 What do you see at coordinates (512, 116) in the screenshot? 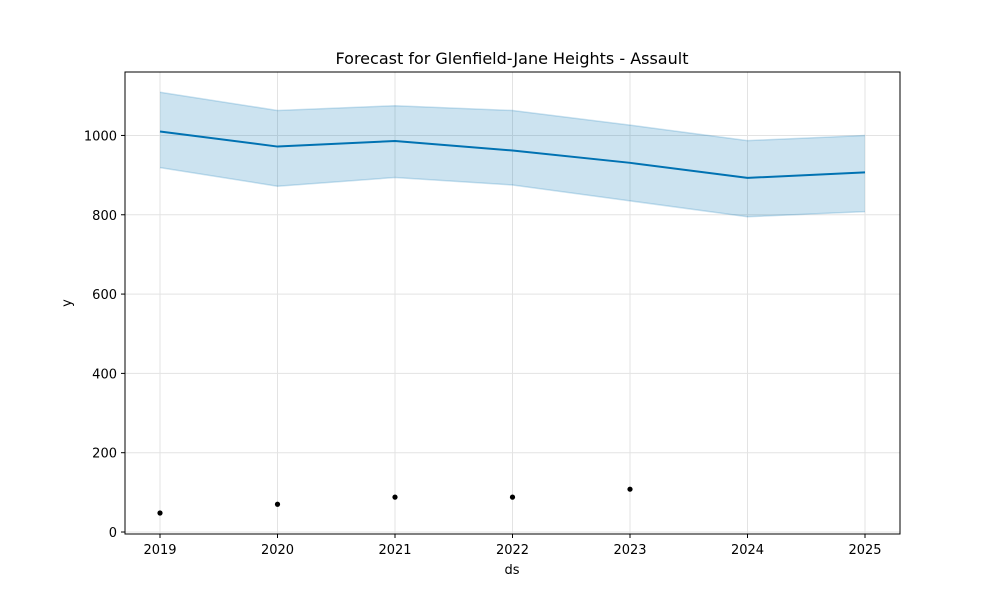
I see `uncertainty-upper-edge` at bounding box center [512, 116].